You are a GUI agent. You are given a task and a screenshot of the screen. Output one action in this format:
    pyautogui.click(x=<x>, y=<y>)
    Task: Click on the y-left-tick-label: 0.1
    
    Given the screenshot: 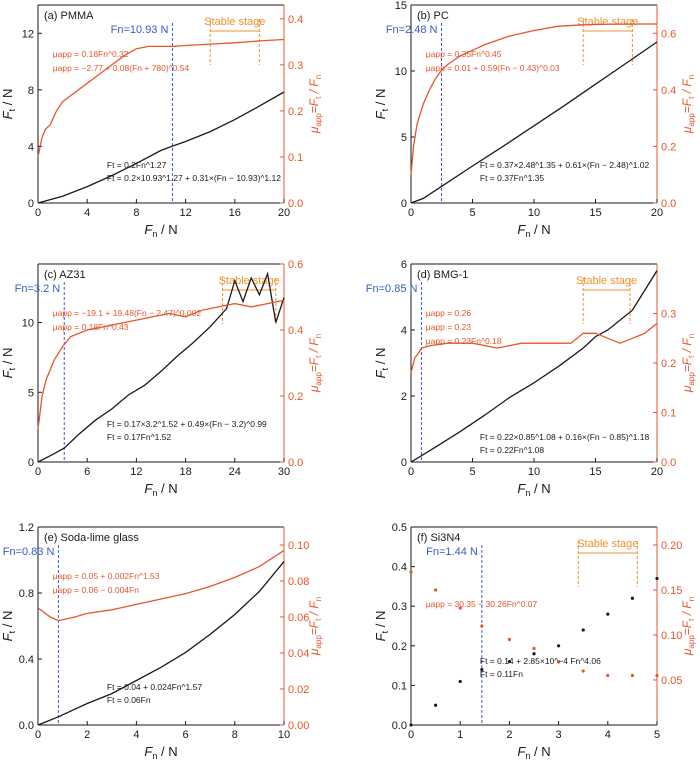 What is the action you would take?
    pyautogui.click(x=399, y=686)
    